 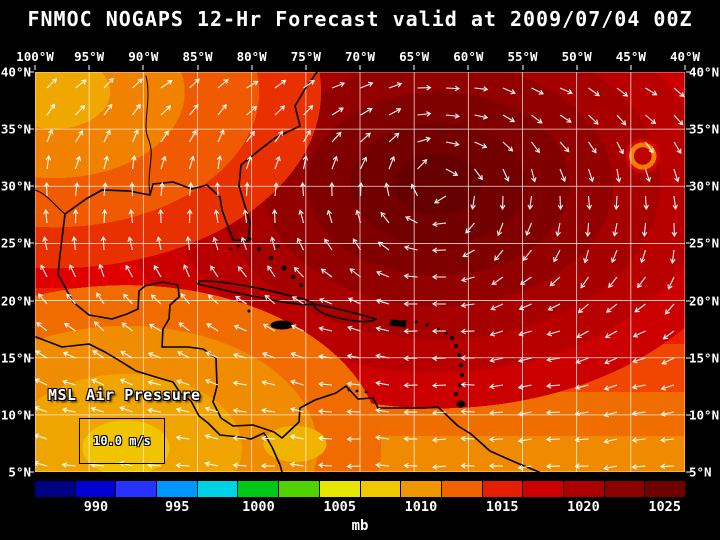 I want to click on colorbar-tick-label: 1005, so click(x=339, y=507).